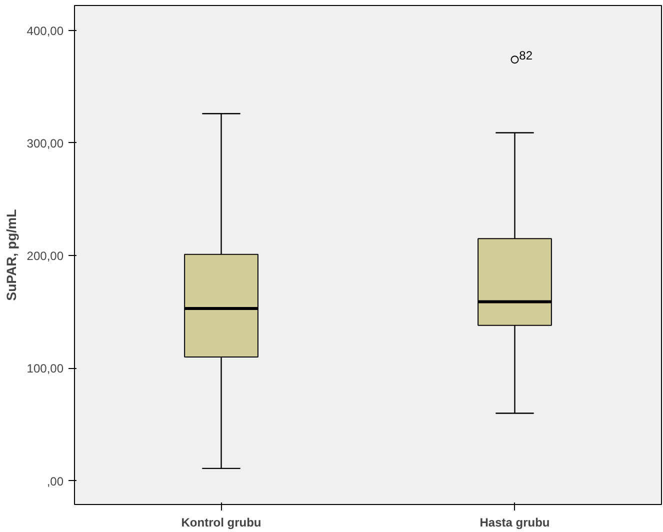 Image resolution: width=663 pixels, height=532 pixels. Describe the element at coordinates (526, 55) in the screenshot. I see `annotation: 82` at that location.